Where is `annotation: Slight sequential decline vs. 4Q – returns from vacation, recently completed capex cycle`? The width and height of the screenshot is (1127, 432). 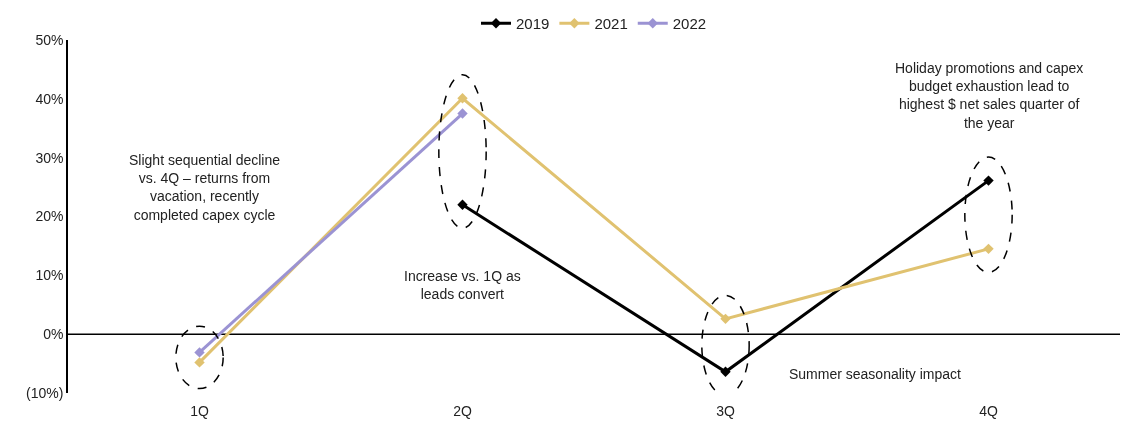
annotation: Slight sequential decline vs. 4Q – returns from vacation, recently completed capex cycle is located at coordinates (205, 187).